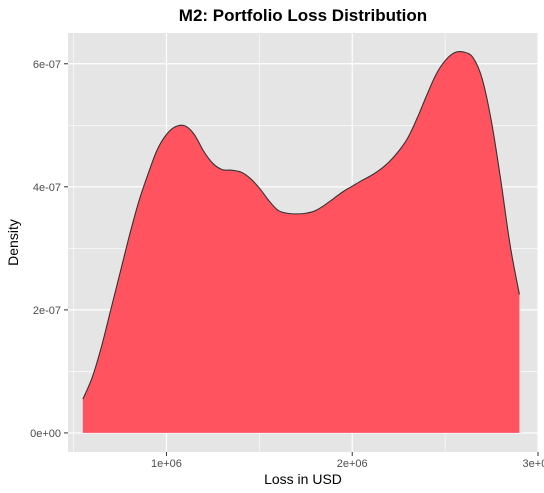 The height and width of the screenshot is (493, 544). I want to click on y-tick-label: 2e-07, so click(47, 311).